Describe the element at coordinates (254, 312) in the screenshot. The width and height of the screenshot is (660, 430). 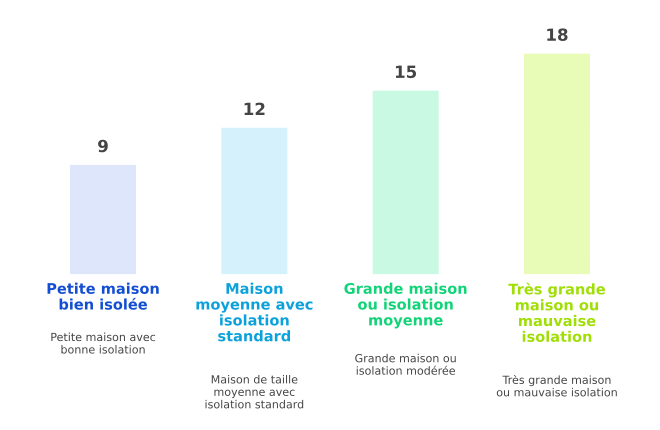
I see `x-tick-label: Maison moyenne avec isolation standard` at that location.